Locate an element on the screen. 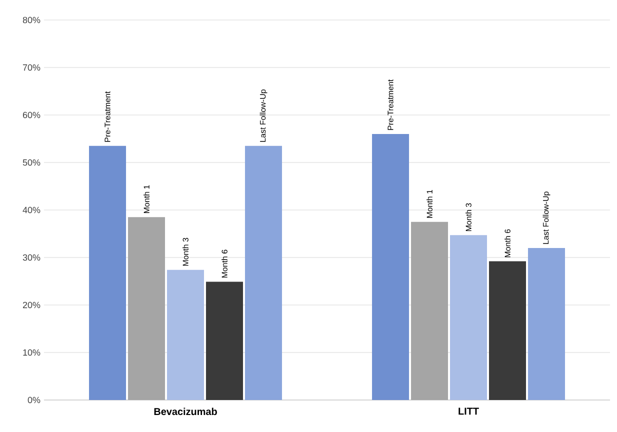  x-tick-label: Bevacizumab is located at coordinates (185, 412).